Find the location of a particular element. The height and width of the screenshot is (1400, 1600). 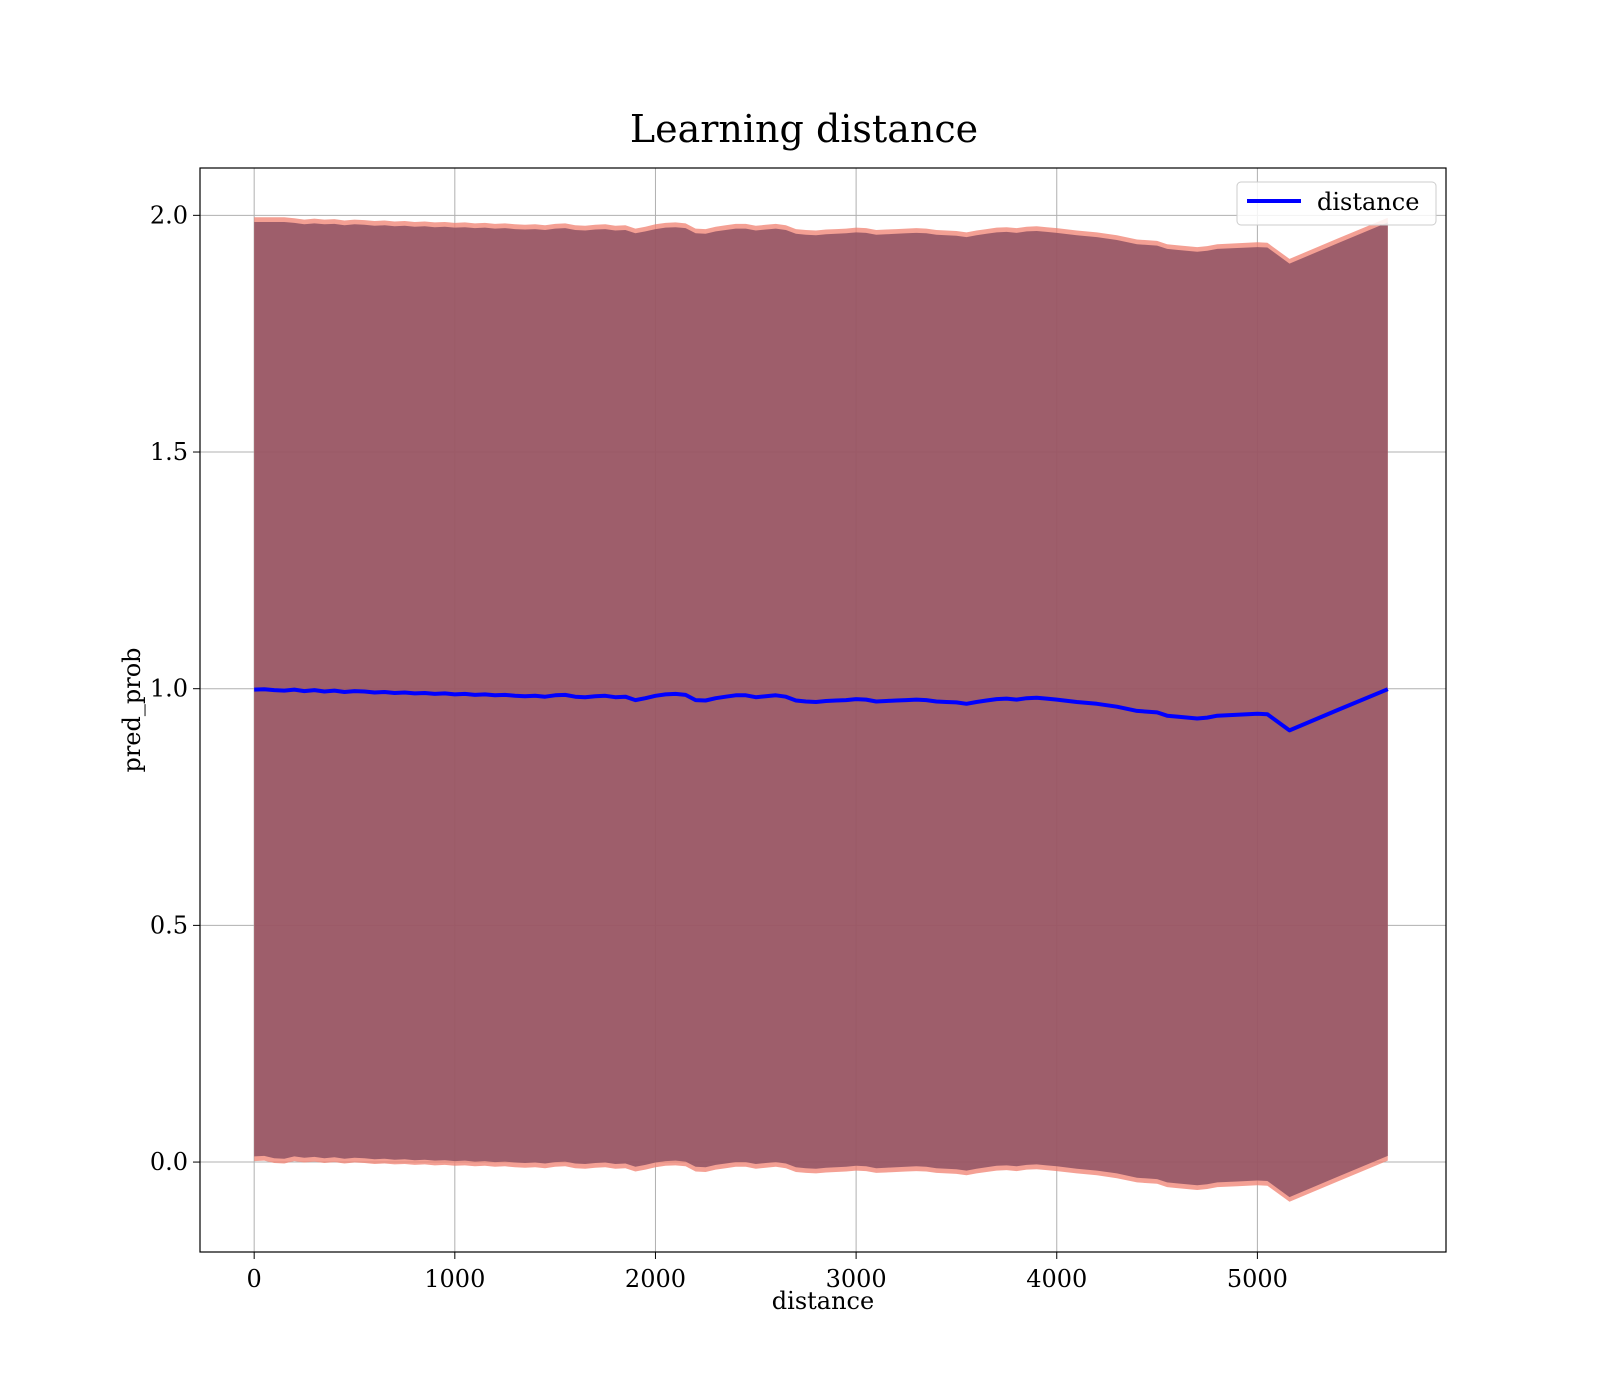

x-tick-label: 1000 is located at coordinates (454, 1279).